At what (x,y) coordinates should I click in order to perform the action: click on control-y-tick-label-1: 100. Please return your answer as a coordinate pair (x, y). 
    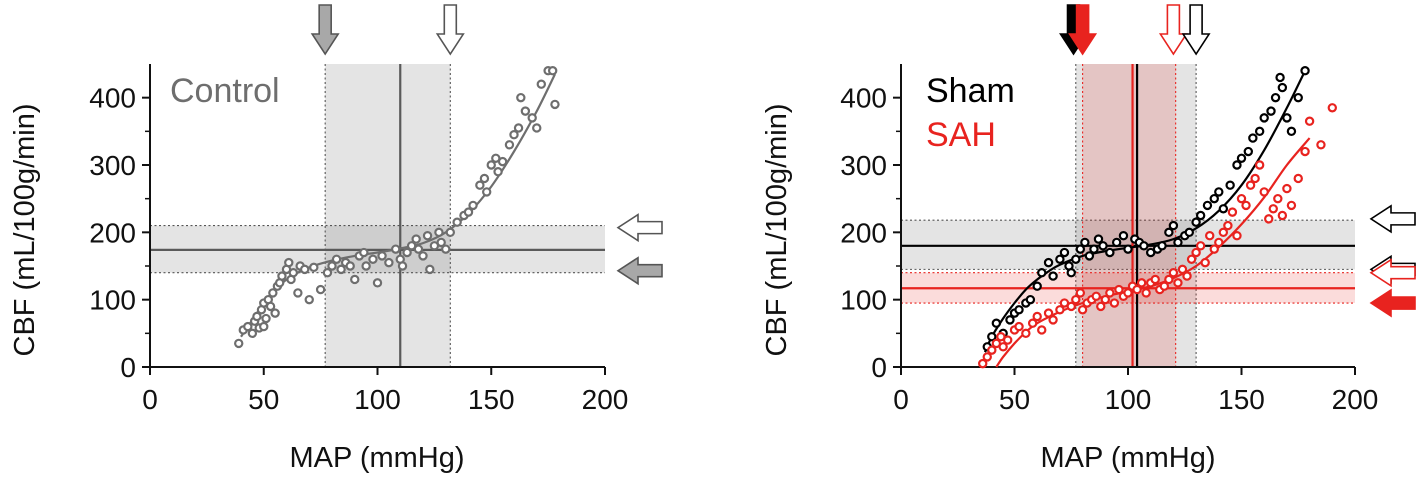
    Looking at the image, I should click on (112, 300).